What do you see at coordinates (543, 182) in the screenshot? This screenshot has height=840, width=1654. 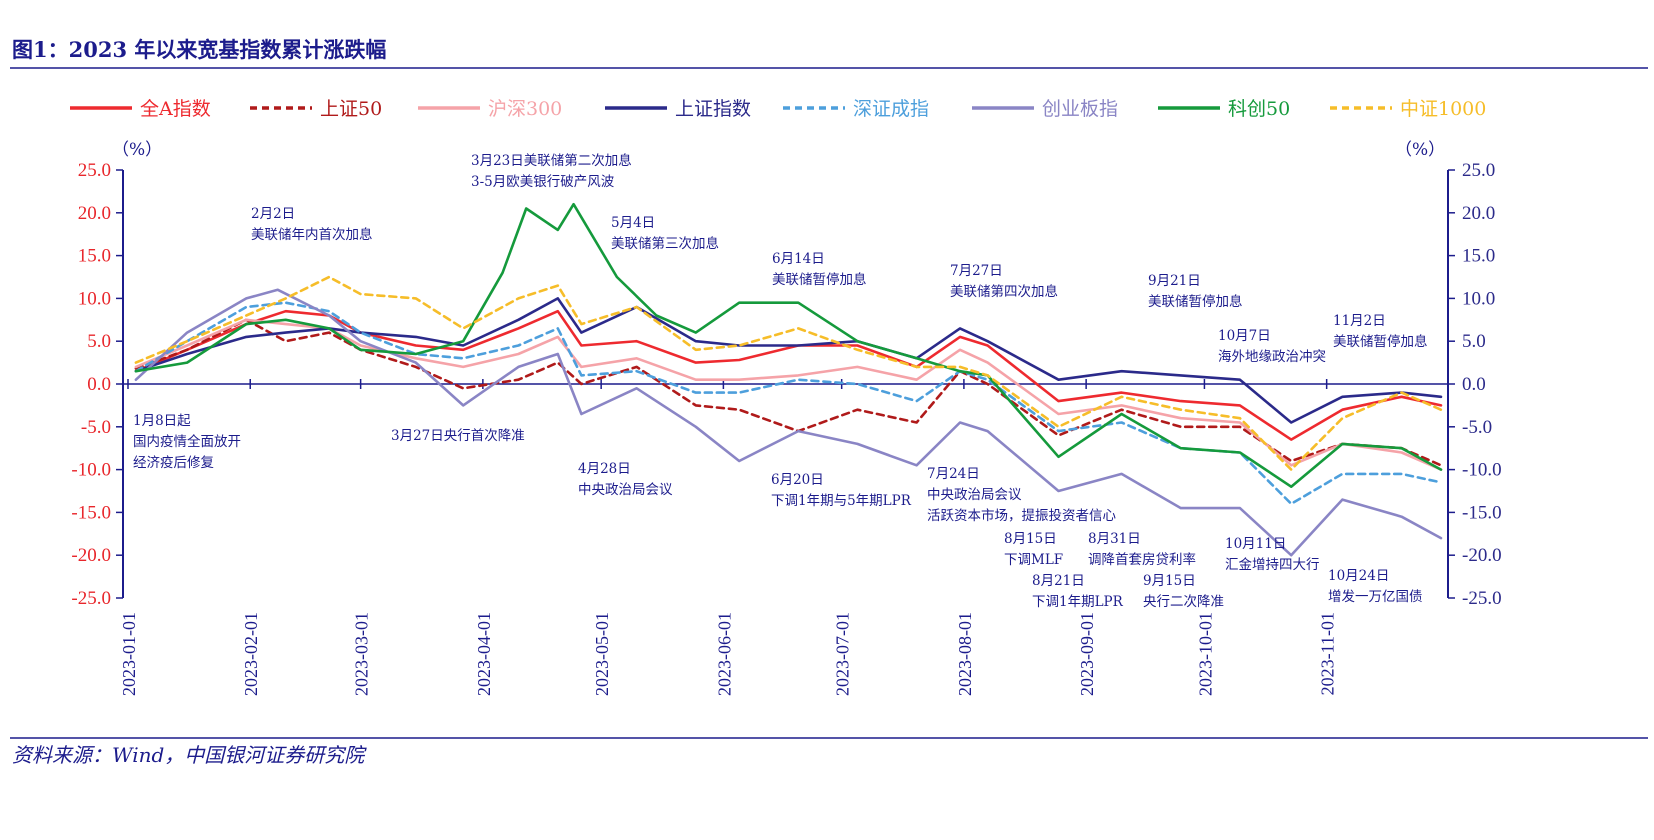 I see `annotation-text: 3-5月欧美银行破产风波` at bounding box center [543, 182].